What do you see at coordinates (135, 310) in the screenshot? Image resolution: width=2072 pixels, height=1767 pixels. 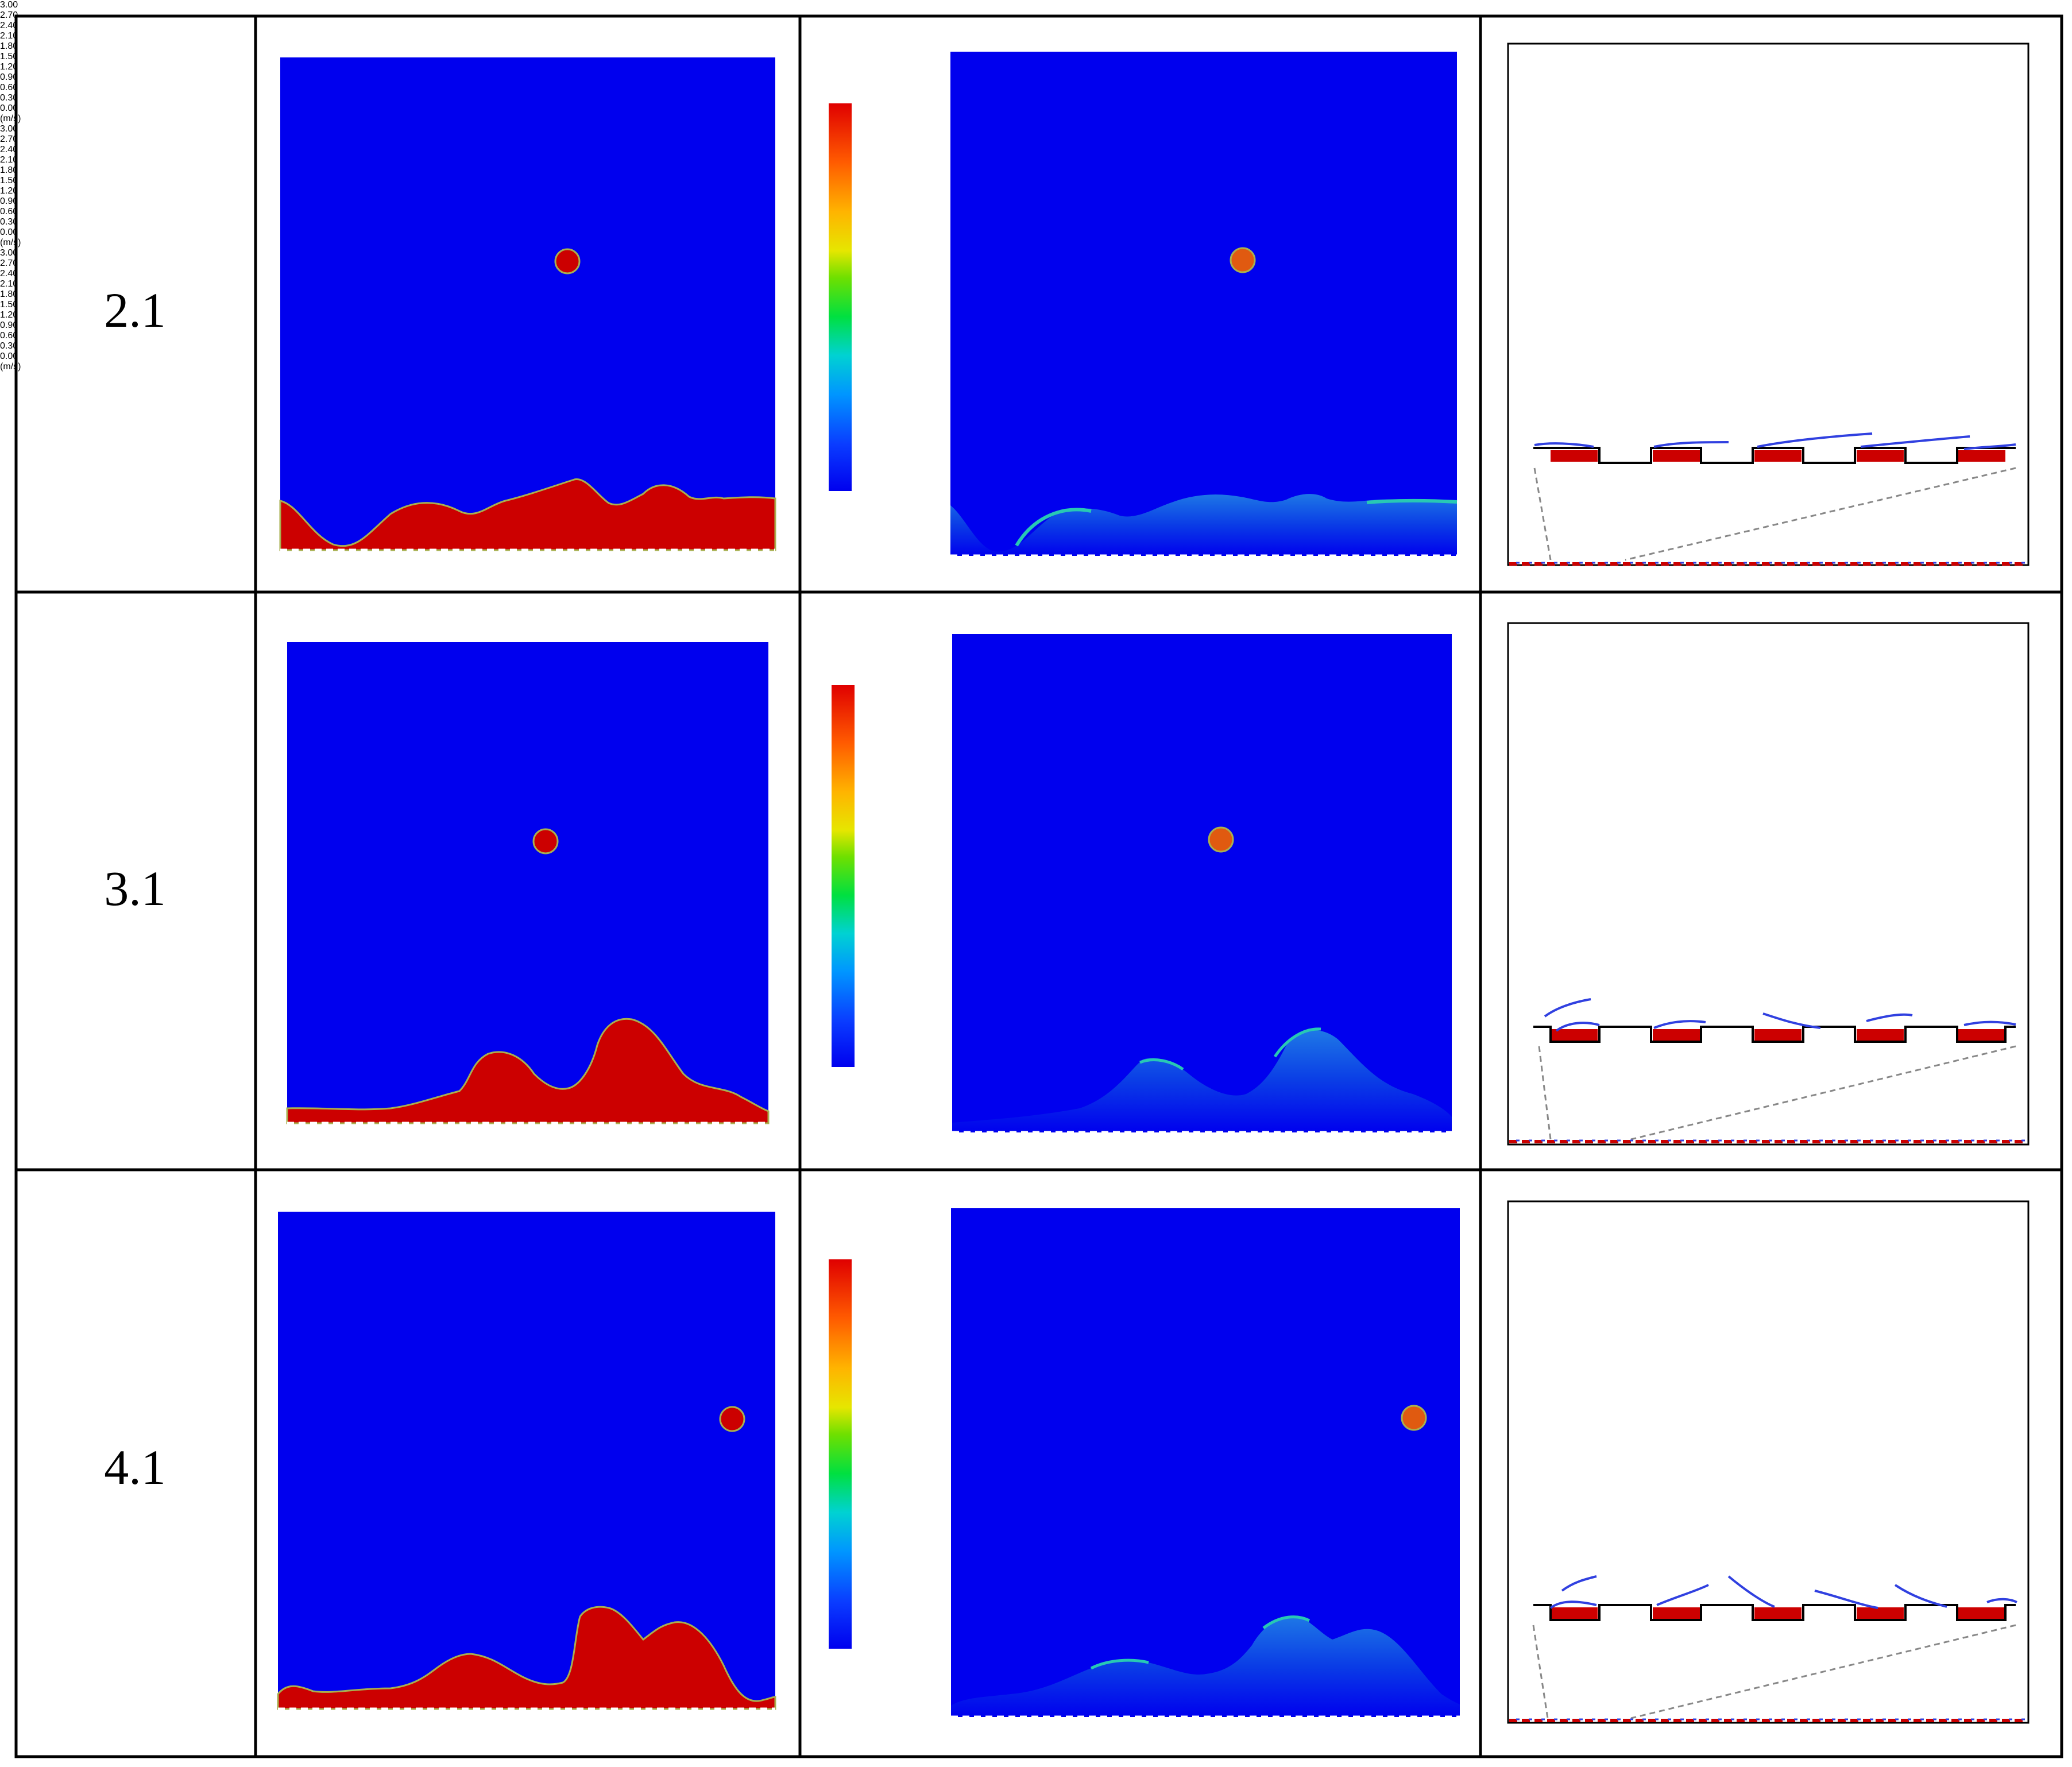 I see `row-label-1: 2.1` at bounding box center [135, 310].